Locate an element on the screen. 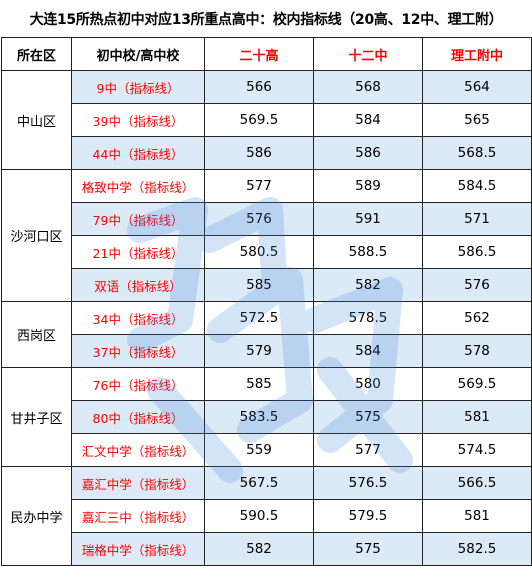 This screenshot has height=567, width=532. score-cell-1: 582 is located at coordinates (259, 549).